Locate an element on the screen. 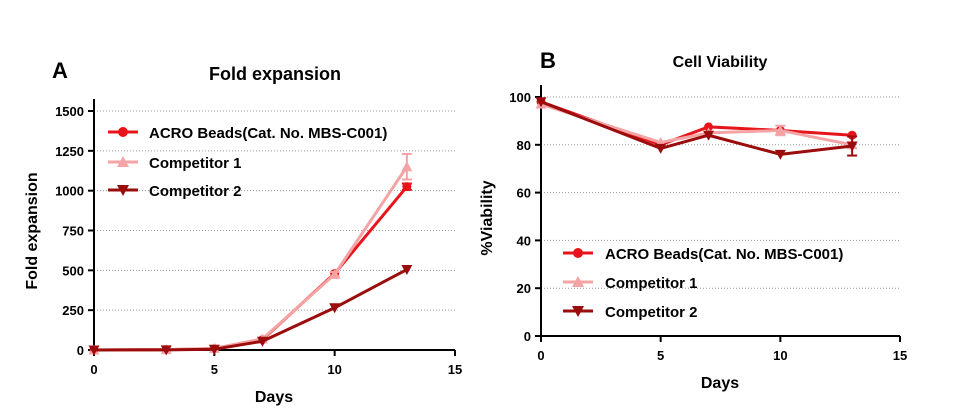 This screenshot has width=966, height=418. panel-b-x-tick-label-0: 0 is located at coordinates (540, 355).